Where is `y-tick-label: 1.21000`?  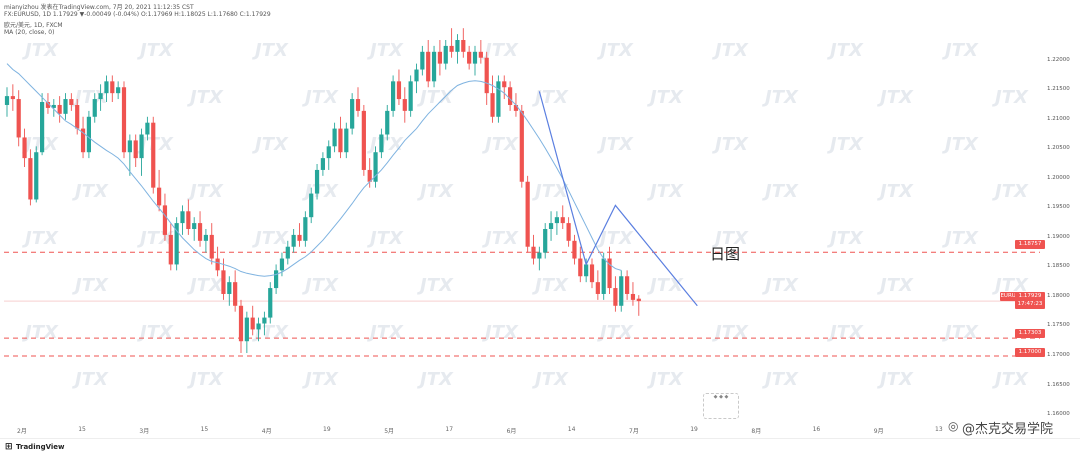 y-tick-label: 1.21000 is located at coordinates (1058, 118).